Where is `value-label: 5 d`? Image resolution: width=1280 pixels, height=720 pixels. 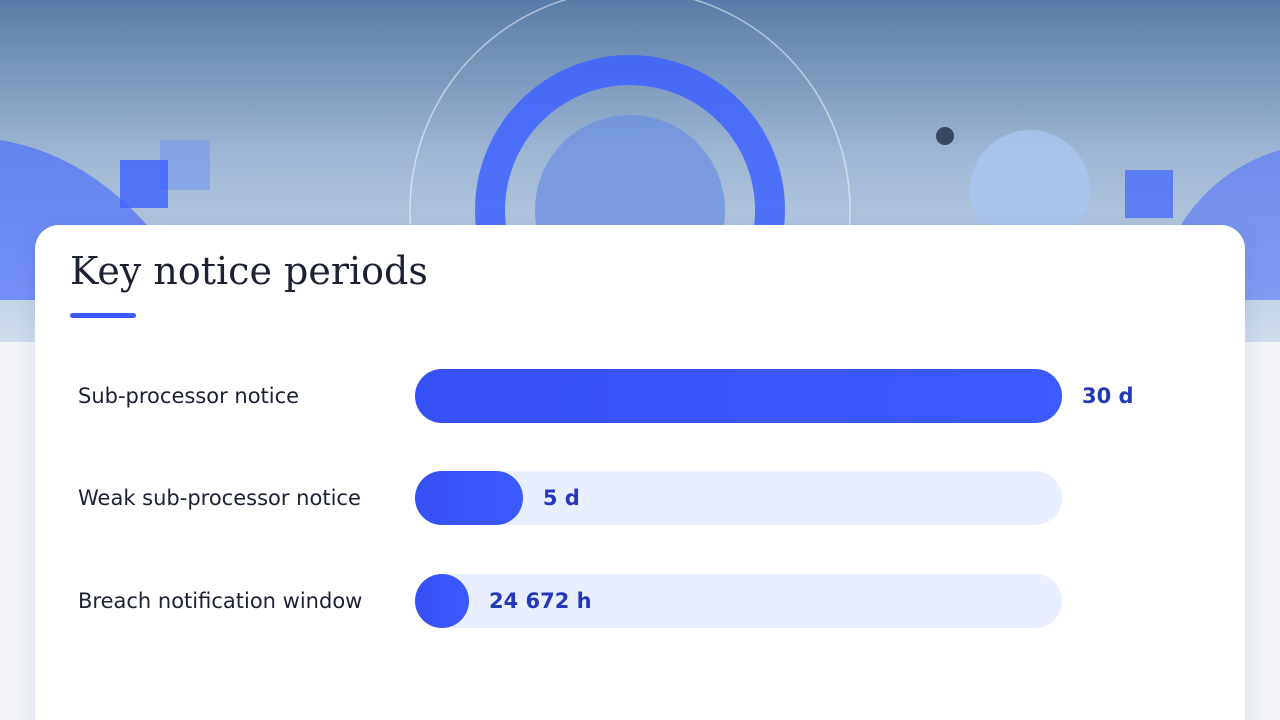 value-label: 5 d is located at coordinates (561, 498).